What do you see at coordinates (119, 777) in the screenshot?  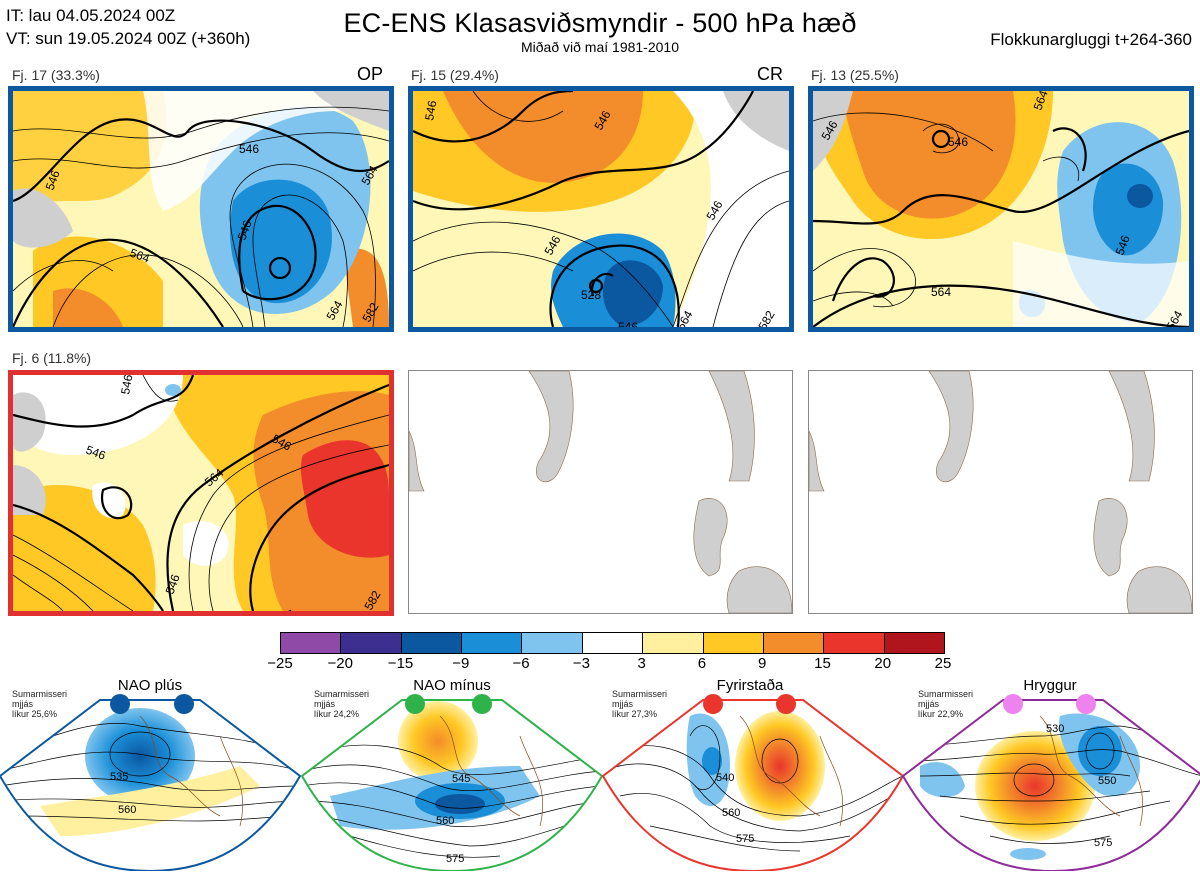 I see `regime-contour-label: 535` at bounding box center [119, 777].